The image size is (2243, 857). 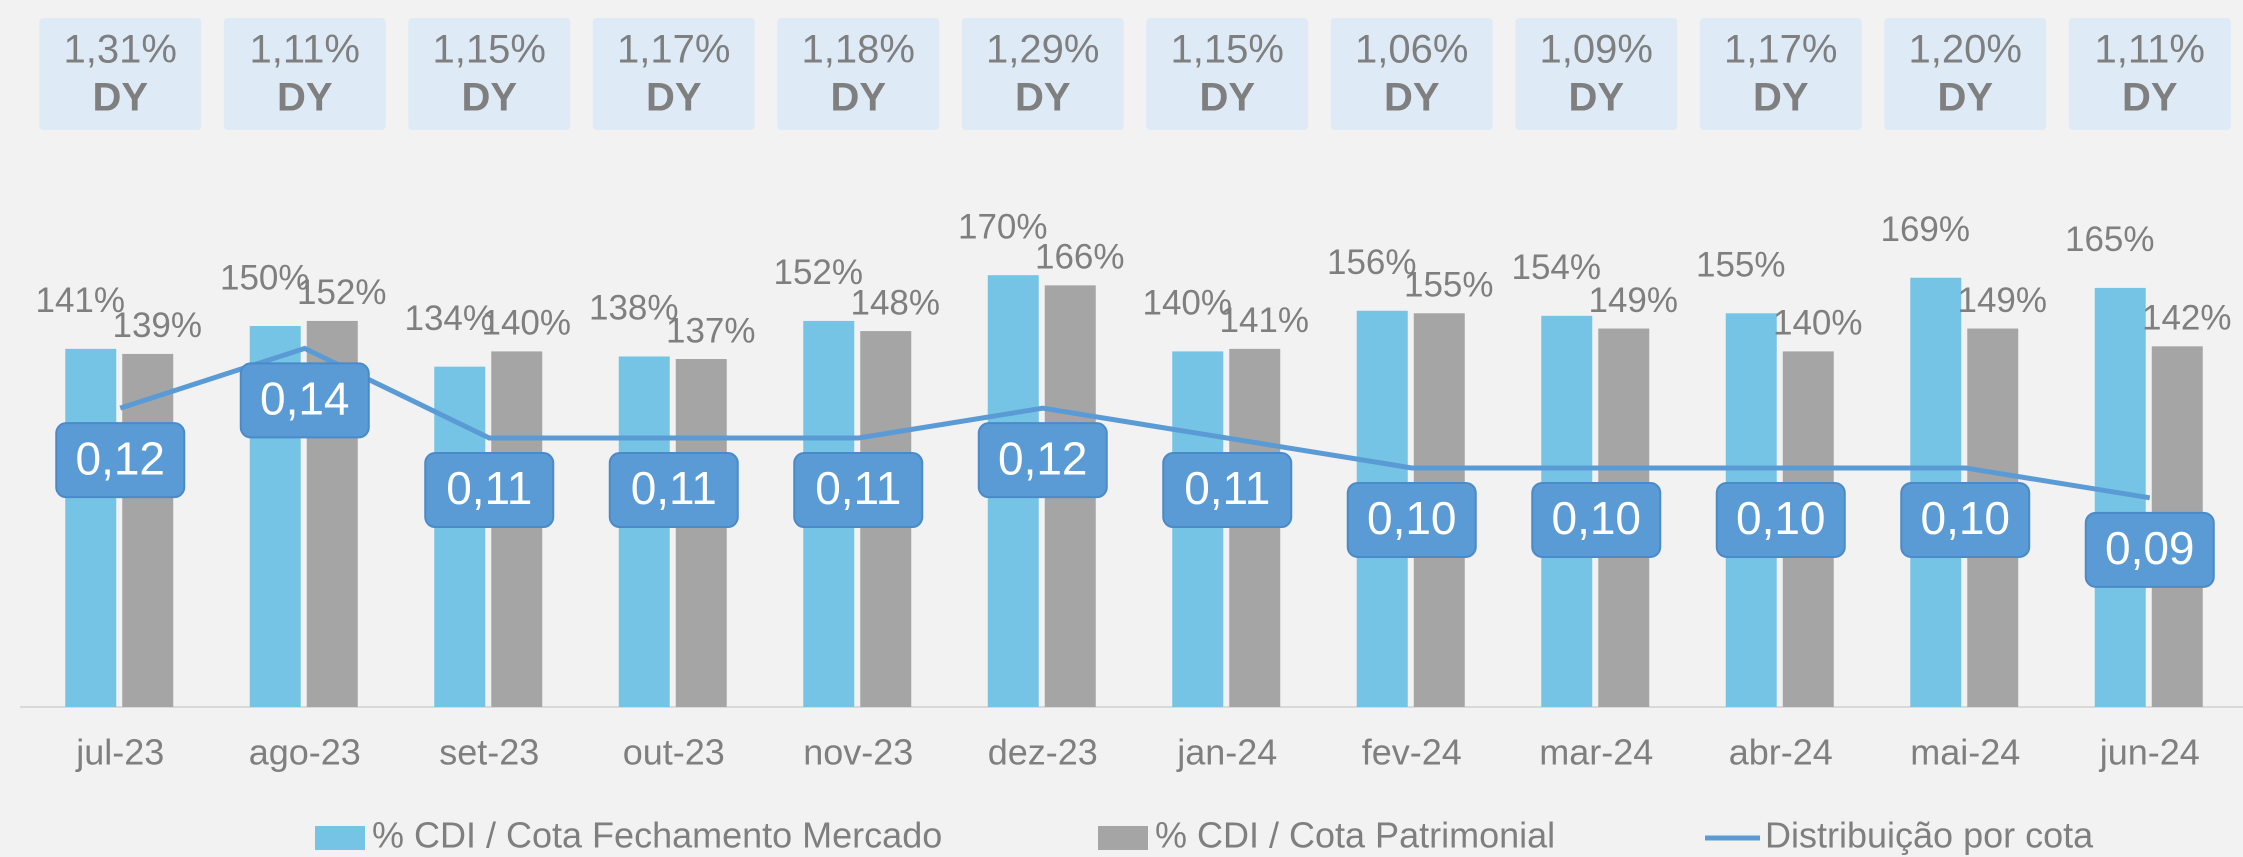 I want to click on line-value-label: 0,09, so click(x=2150, y=548).